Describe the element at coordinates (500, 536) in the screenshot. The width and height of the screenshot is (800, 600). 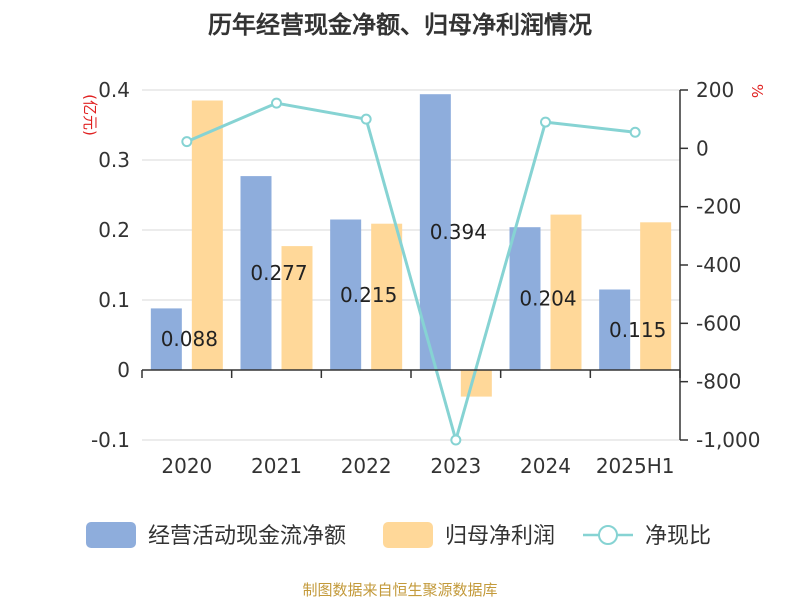
I see `legend-label: 归母净利润` at that location.